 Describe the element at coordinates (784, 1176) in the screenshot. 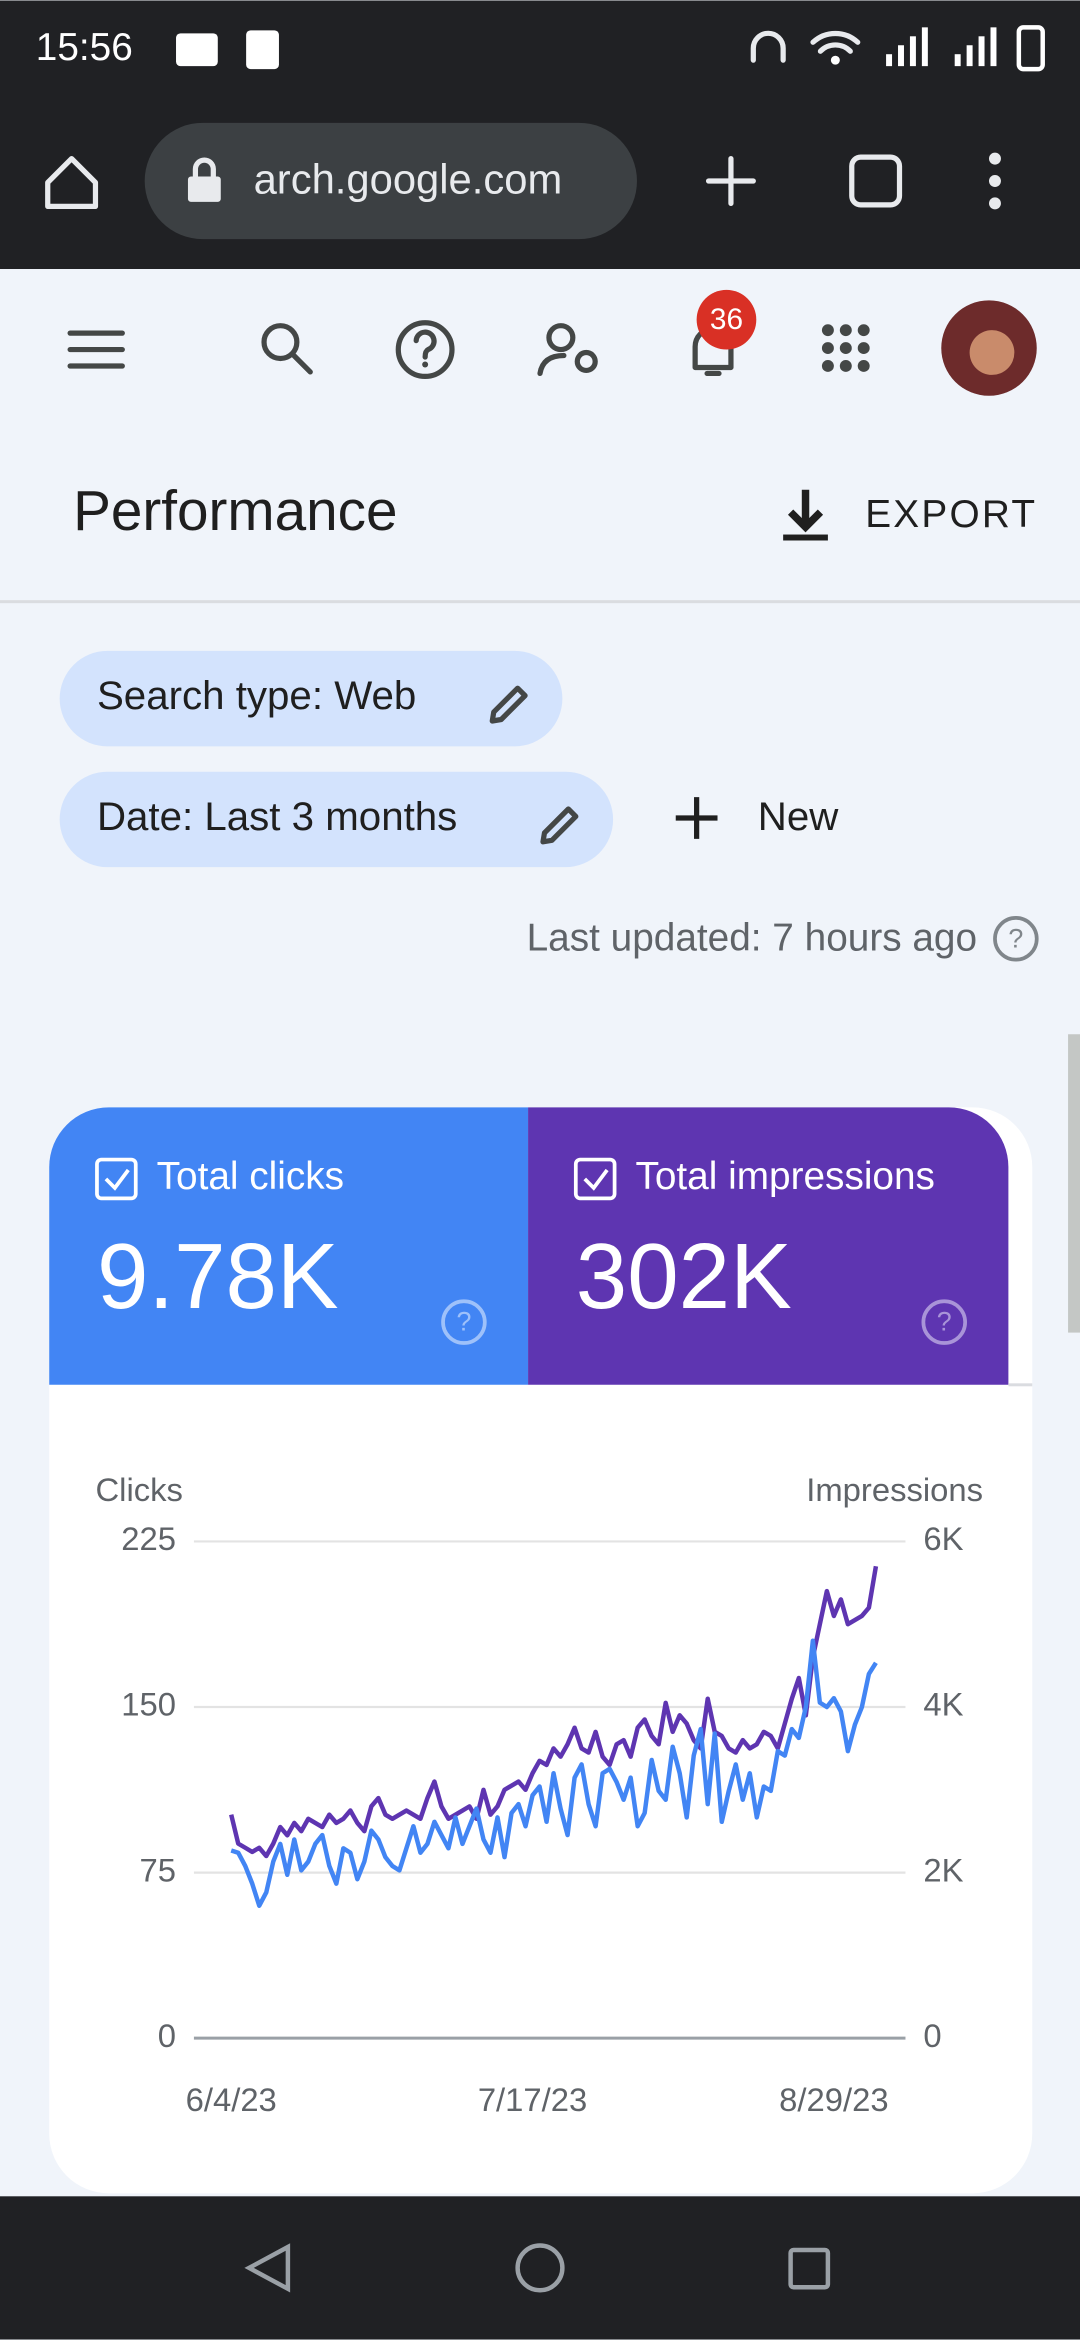

I see `metric-label: Total impressions` at that location.